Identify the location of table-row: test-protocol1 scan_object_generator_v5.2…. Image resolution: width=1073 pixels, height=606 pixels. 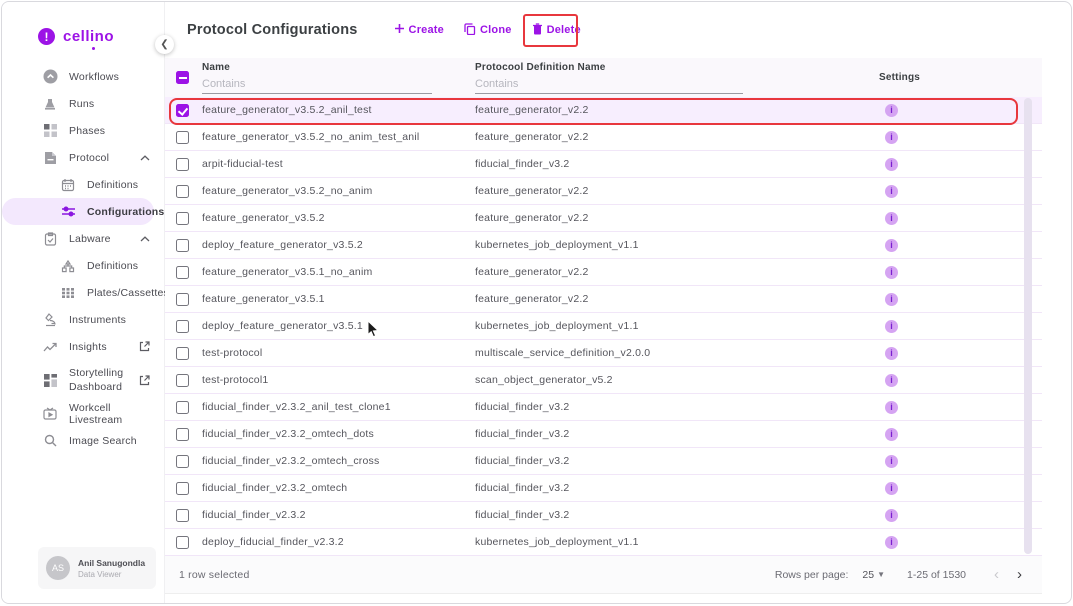
(603, 380).